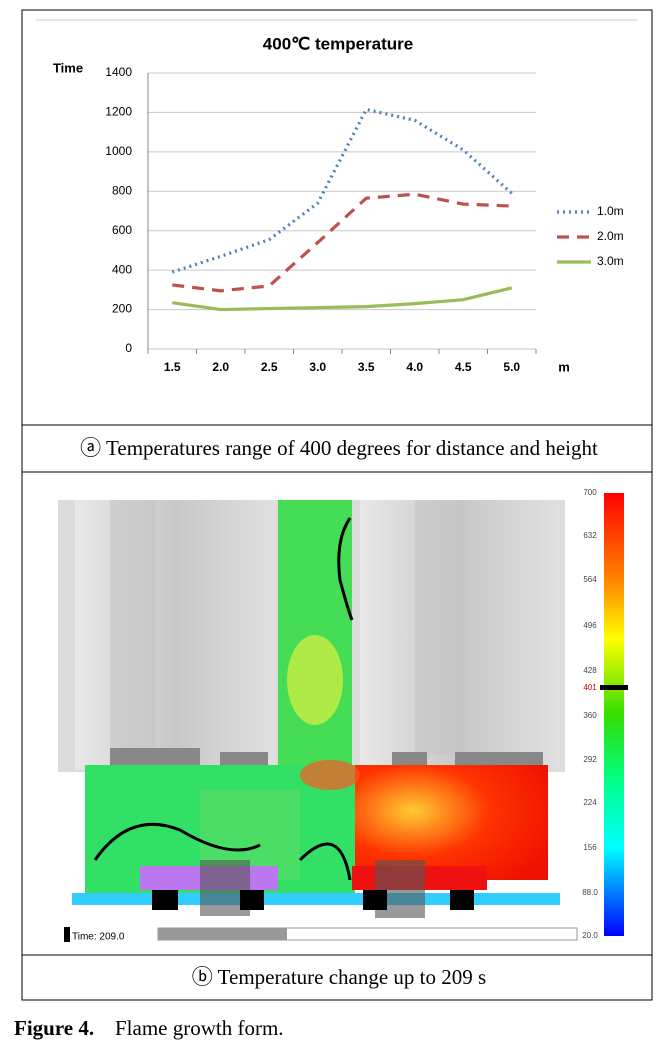 Image resolution: width=672 pixels, height=1046 pixels. What do you see at coordinates (590, 579) in the screenshot?
I see `colorbar-label: 564` at bounding box center [590, 579].